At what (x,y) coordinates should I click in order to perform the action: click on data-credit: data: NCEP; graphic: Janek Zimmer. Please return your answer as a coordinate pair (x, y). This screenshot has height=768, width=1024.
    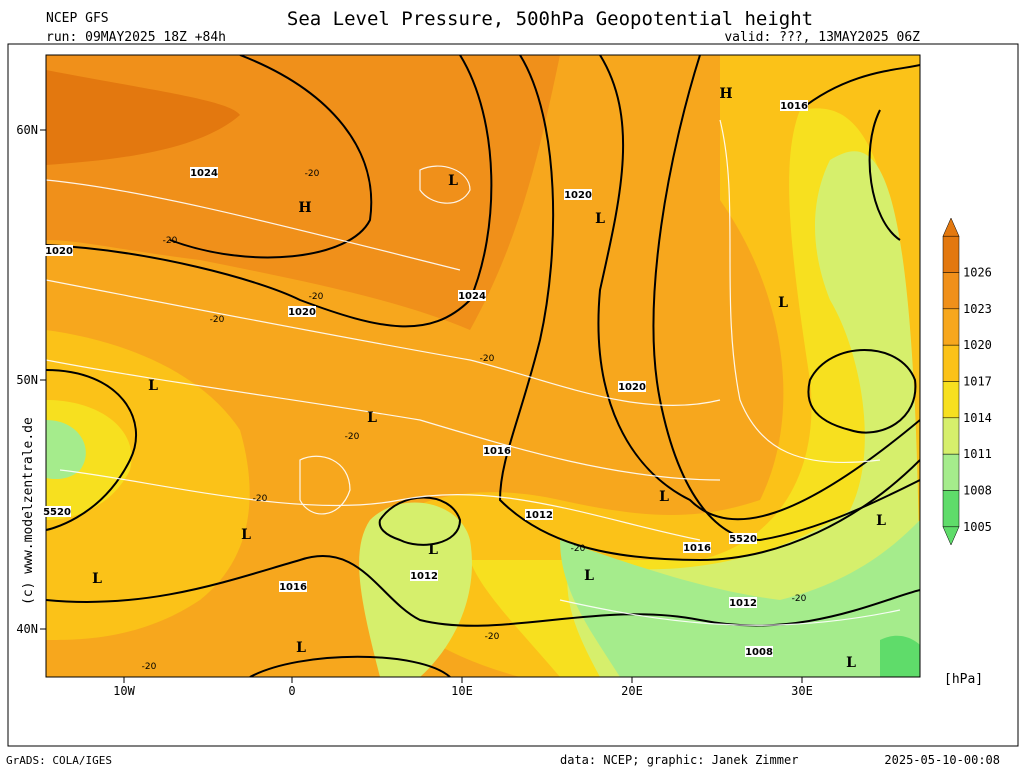
    Looking at the image, I should click on (679, 760).